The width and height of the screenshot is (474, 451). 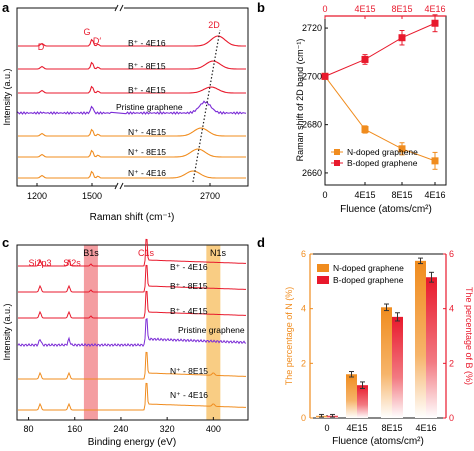 What do you see at coordinates (368, 280) in the screenshot?
I see `legend-label: B-doped graphene` at bounding box center [368, 280].